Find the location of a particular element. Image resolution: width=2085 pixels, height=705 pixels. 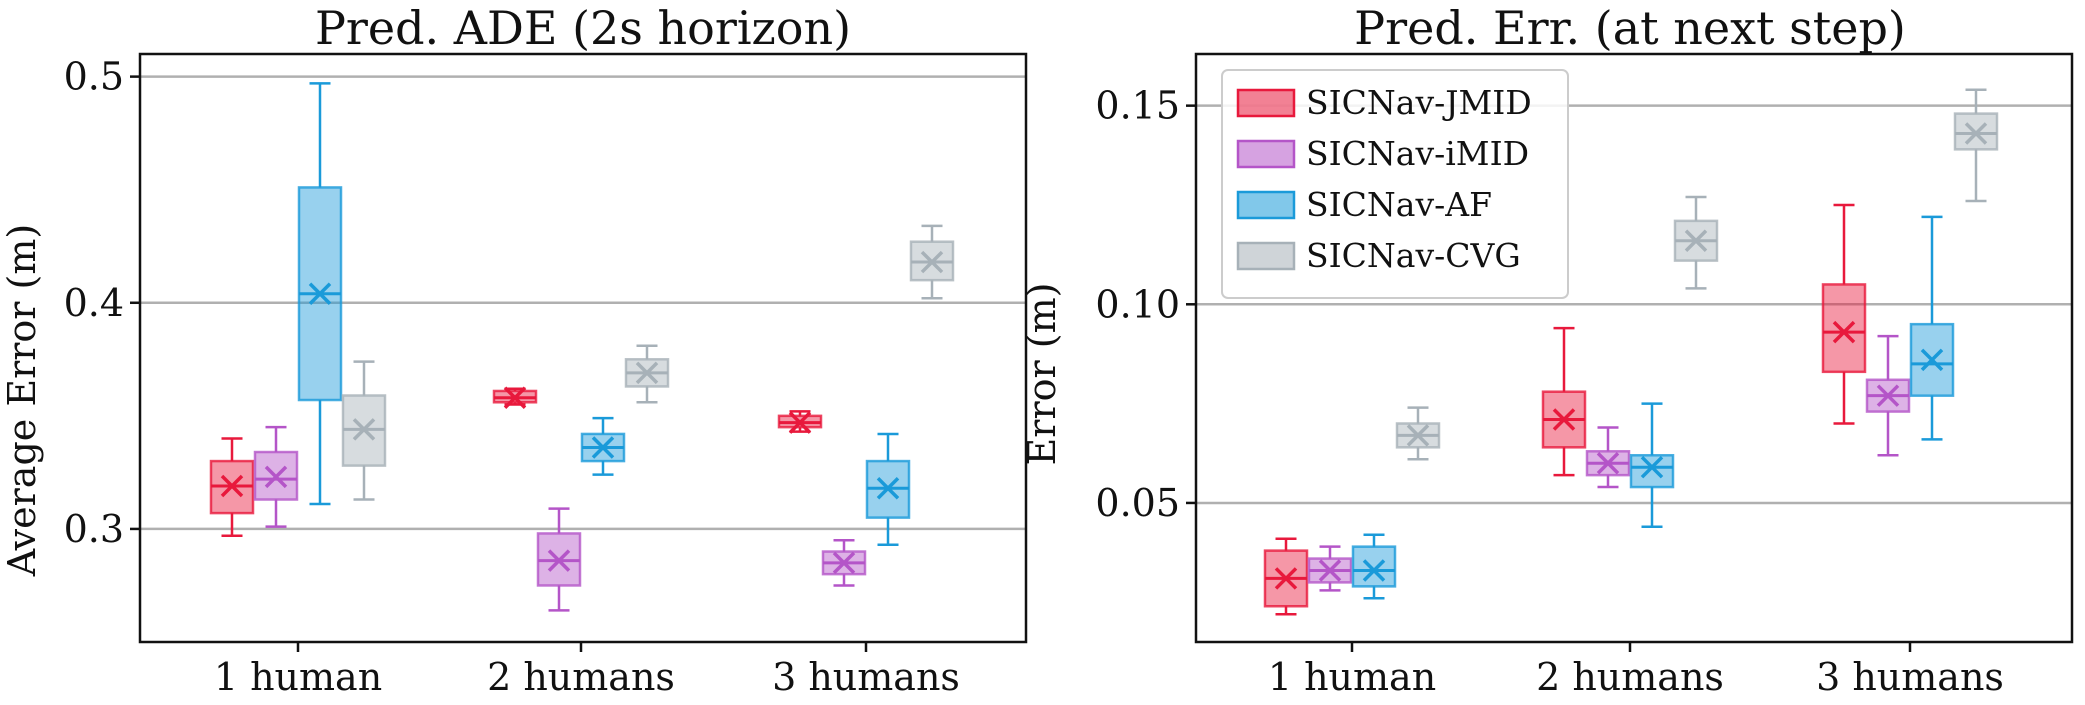

legend-label: SICNav-CVG is located at coordinates (1413, 255).